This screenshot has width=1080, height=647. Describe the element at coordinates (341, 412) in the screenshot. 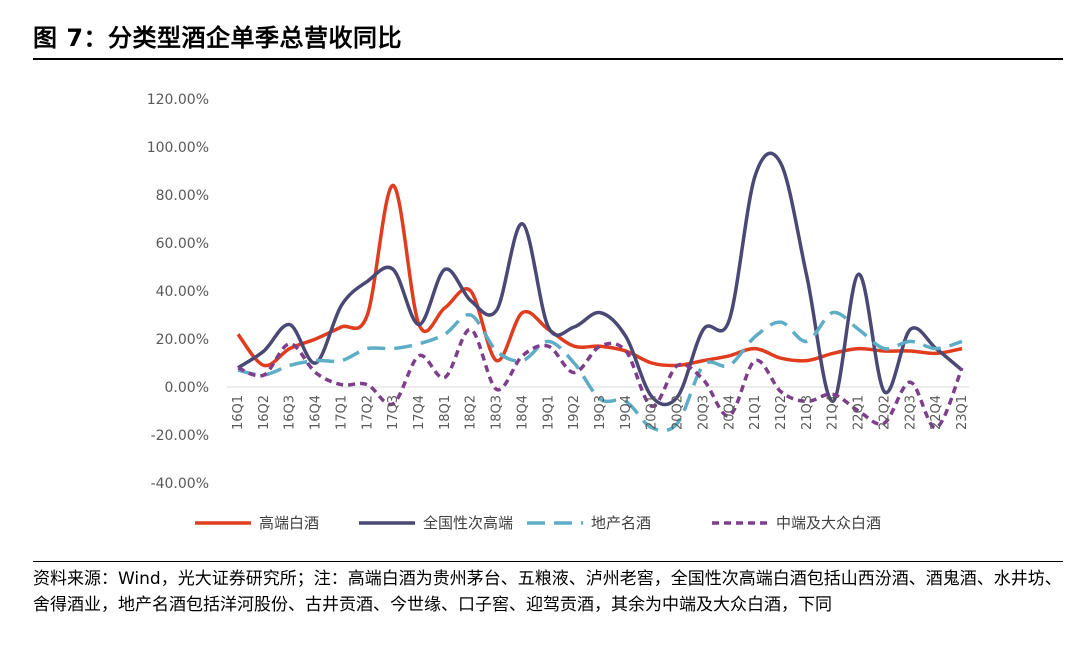

I see `x-tick-label: 17Q1` at that location.